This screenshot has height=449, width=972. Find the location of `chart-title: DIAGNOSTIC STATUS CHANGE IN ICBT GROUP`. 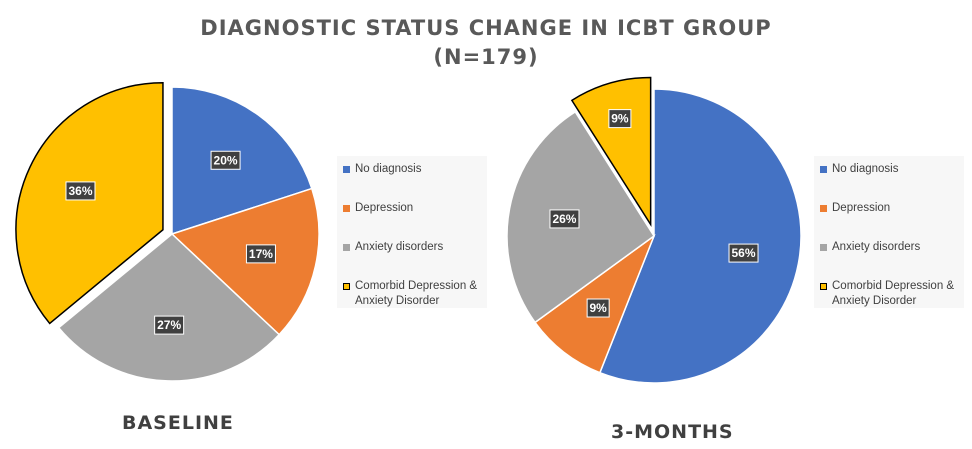

chart-title: DIAGNOSTIC STATUS CHANGE IN ICBT GROUP is located at coordinates (486, 28).